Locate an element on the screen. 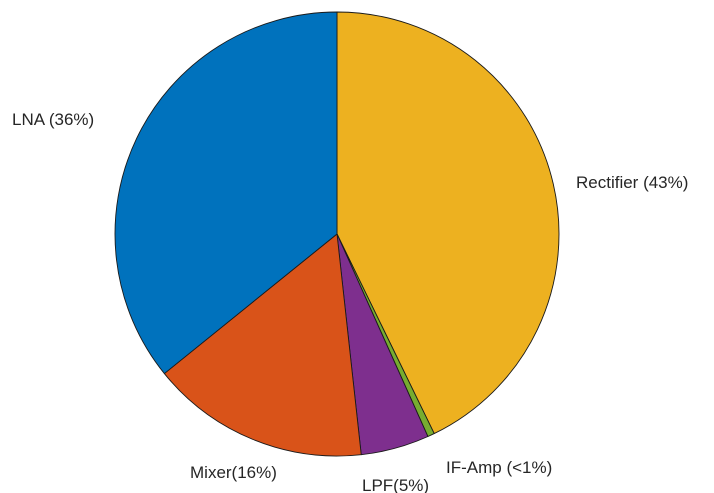  pie-slice-label-1: Rectifier (43%) is located at coordinates (632, 182).